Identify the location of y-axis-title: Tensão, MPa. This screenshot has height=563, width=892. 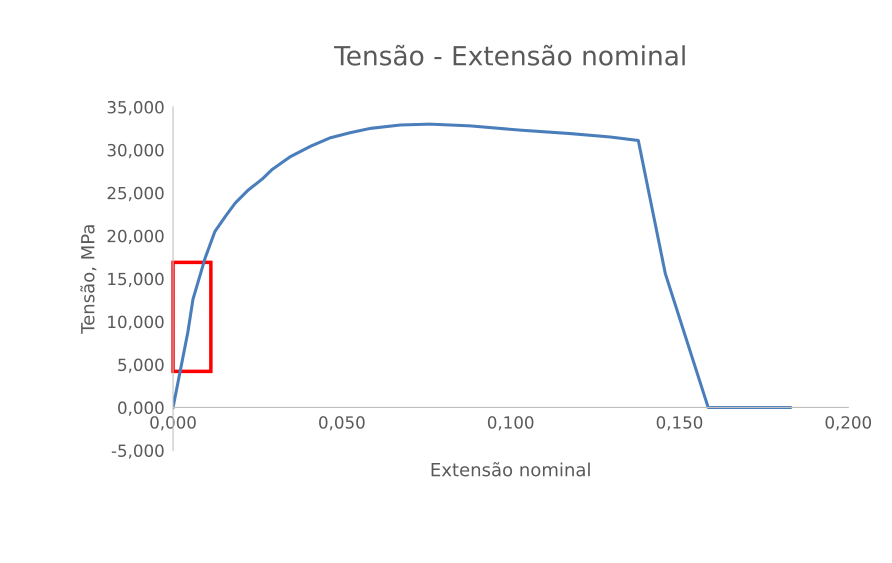
(88, 279).